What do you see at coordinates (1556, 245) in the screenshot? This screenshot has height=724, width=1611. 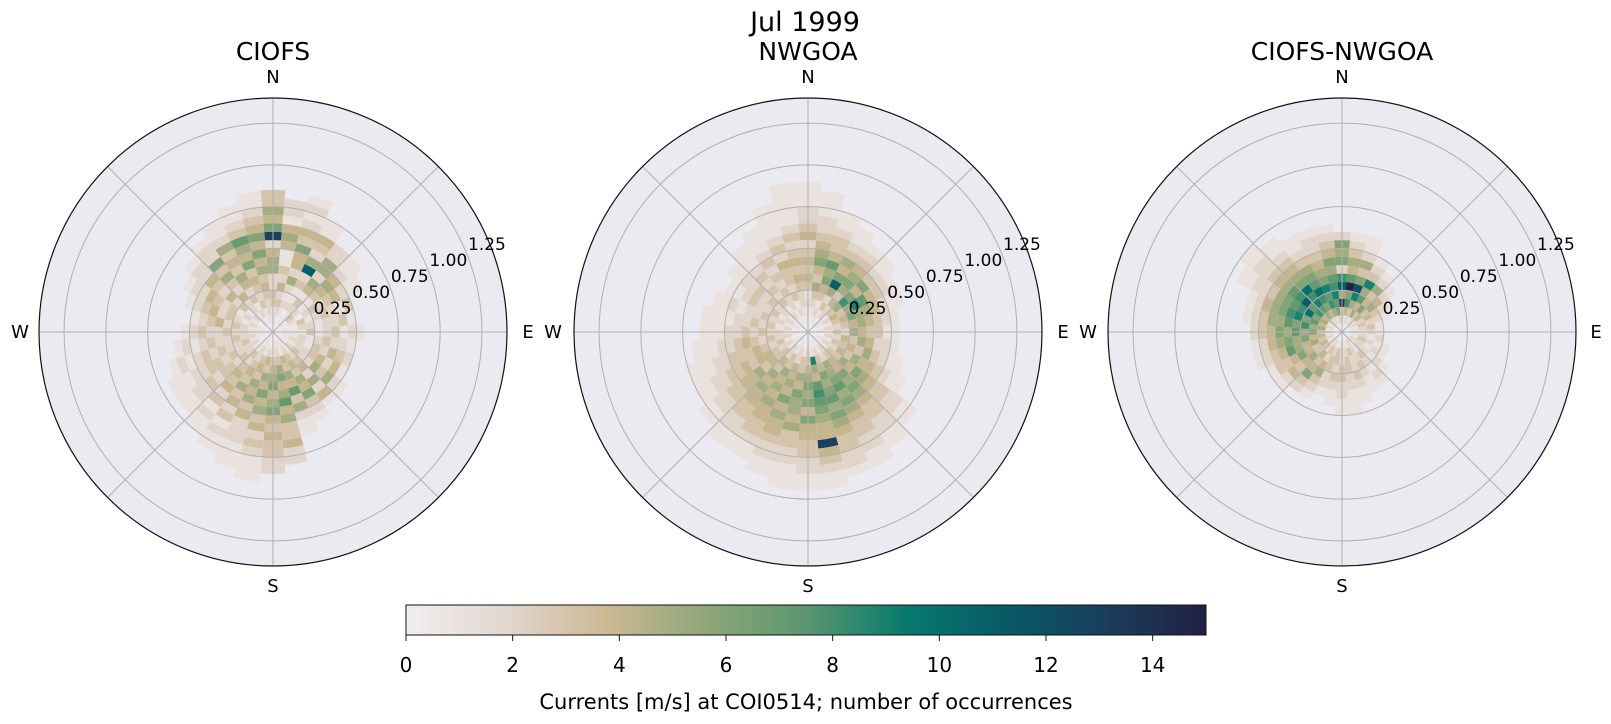 I see `radial-tick-label: 1.25` at bounding box center [1556, 245].